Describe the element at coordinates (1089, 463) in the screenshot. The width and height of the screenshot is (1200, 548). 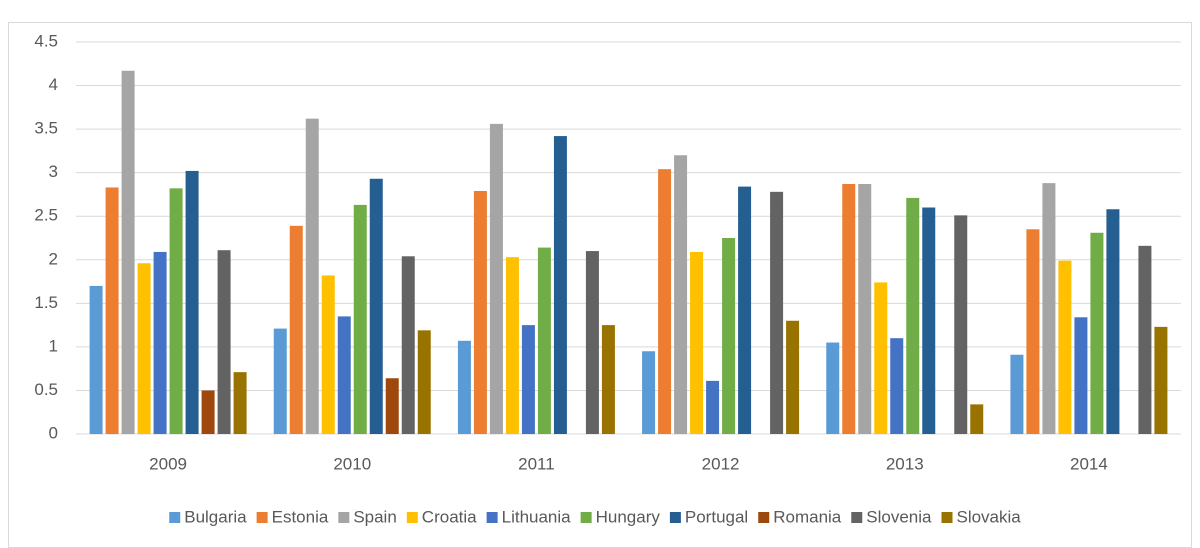
I see `x-tick-label: 2014` at that location.